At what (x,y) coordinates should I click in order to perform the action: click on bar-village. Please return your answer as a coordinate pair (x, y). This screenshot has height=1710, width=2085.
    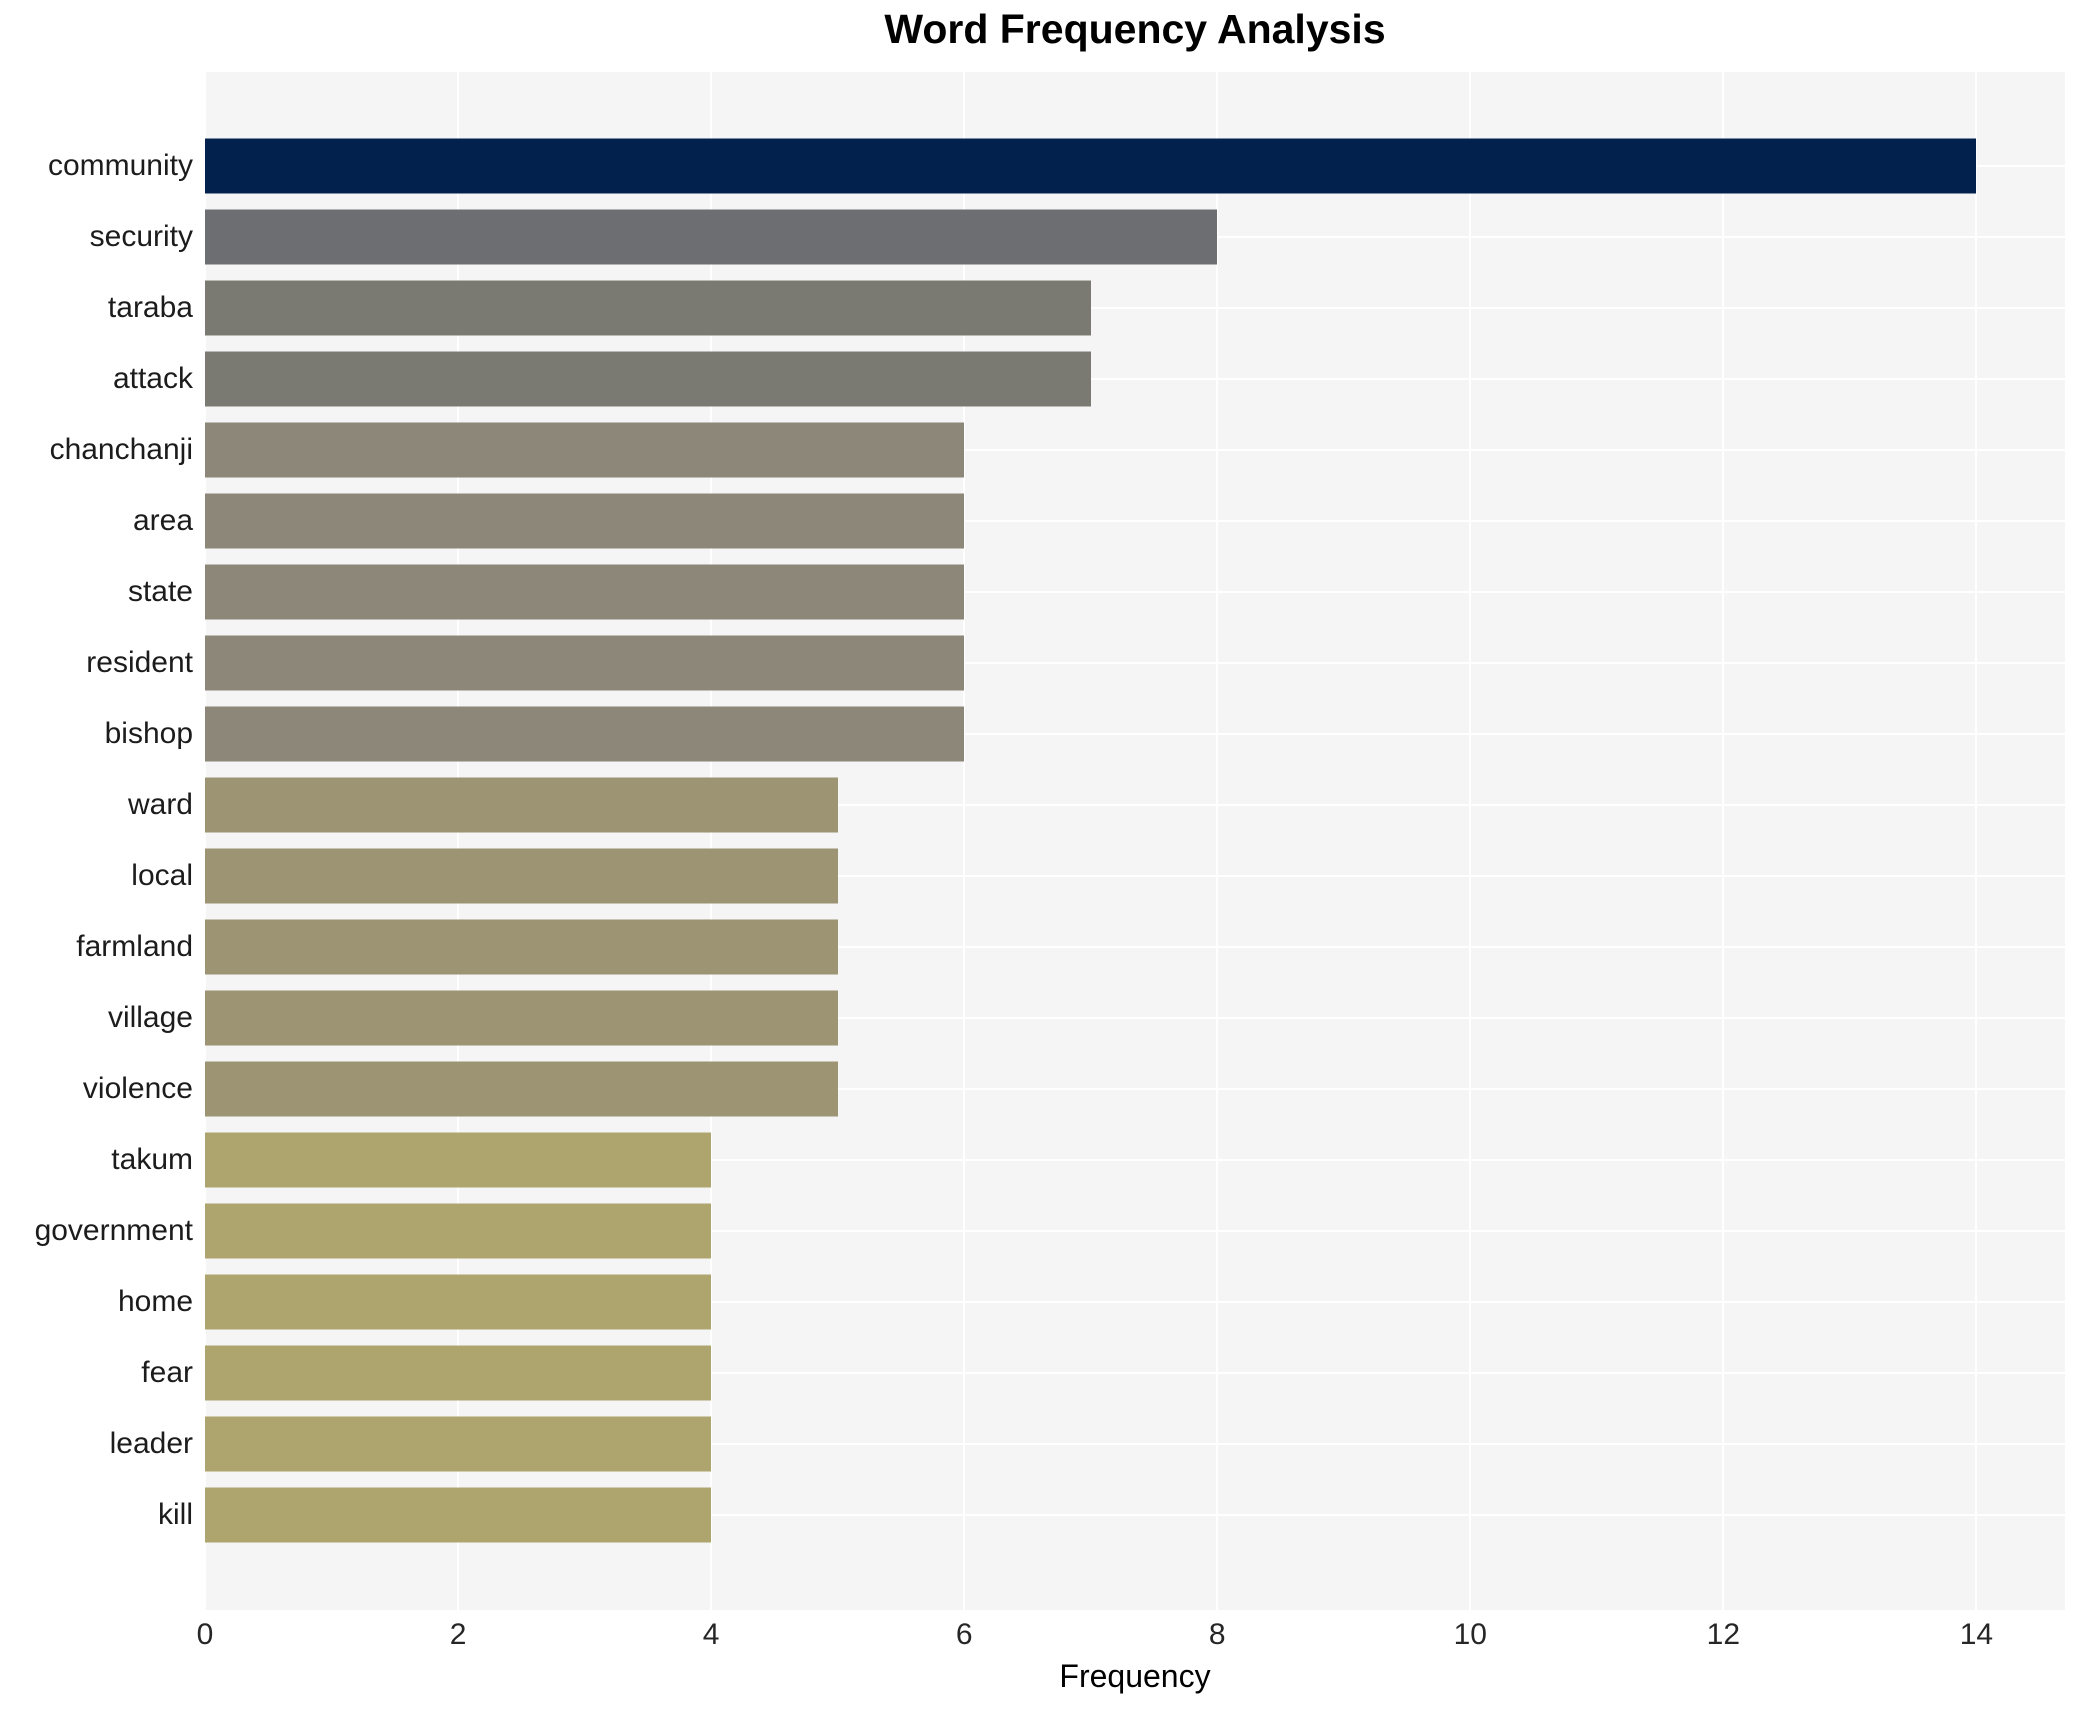
    Looking at the image, I should click on (521, 1018).